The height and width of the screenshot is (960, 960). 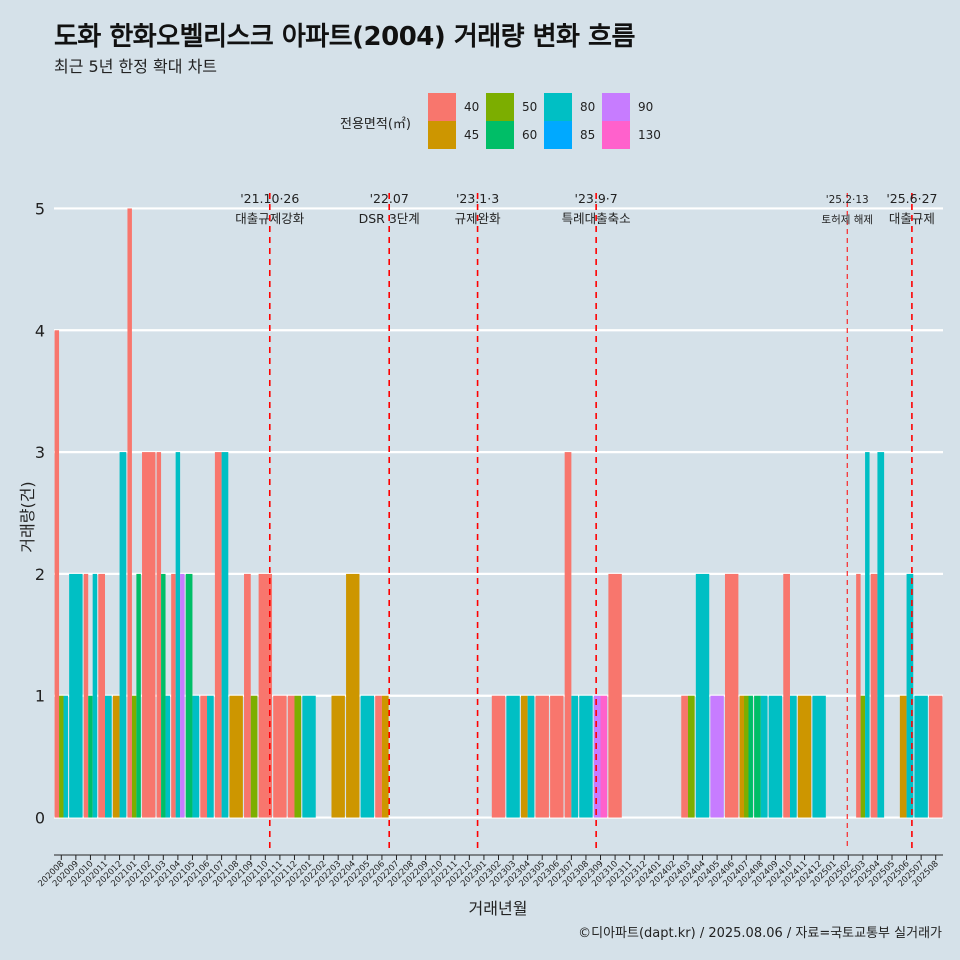 I want to click on legend-label: 85, so click(x=588, y=135).